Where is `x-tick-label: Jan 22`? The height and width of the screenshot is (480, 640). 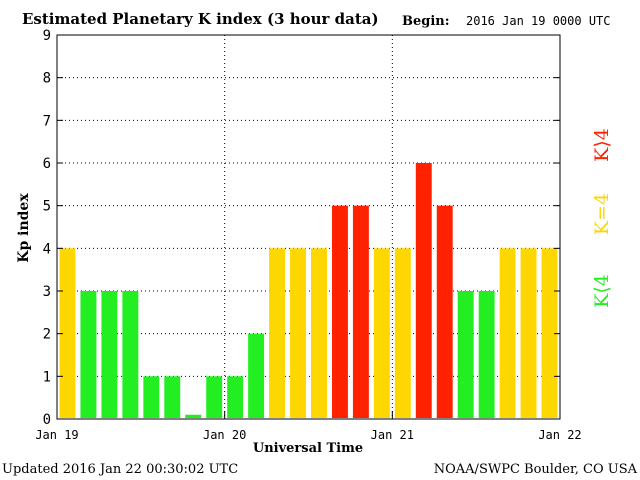 x-tick-label: Jan 22 is located at coordinates (559, 435).